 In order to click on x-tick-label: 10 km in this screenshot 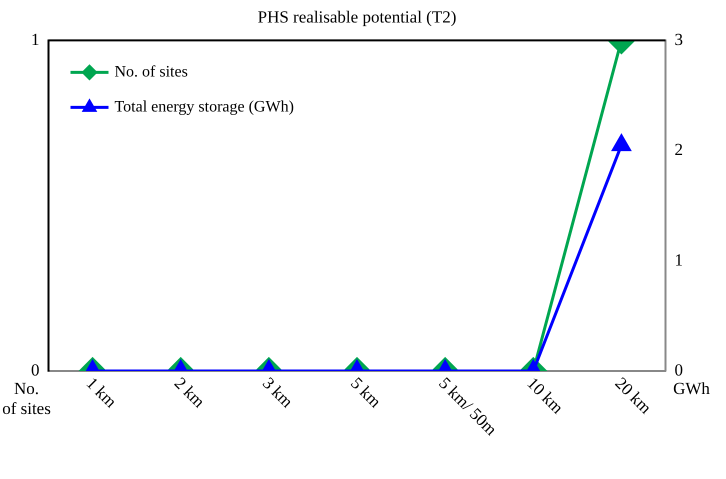, I will do `click(545, 396)`.